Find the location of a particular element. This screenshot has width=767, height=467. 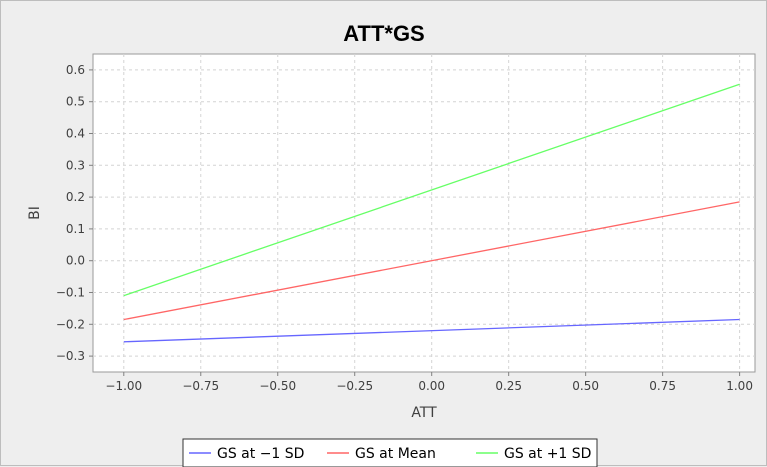

x-tick-label: 0.50 is located at coordinates (585, 386).